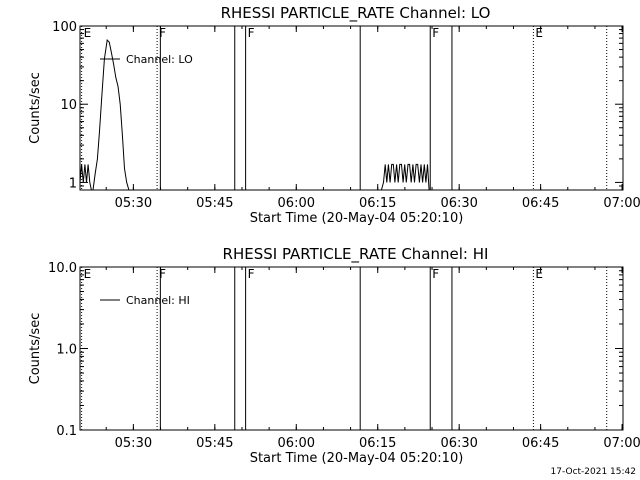 The width and height of the screenshot is (640, 480). What do you see at coordinates (66, 431) in the screenshot?
I see `y-tick-label: 0.1` at bounding box center [66, 431].